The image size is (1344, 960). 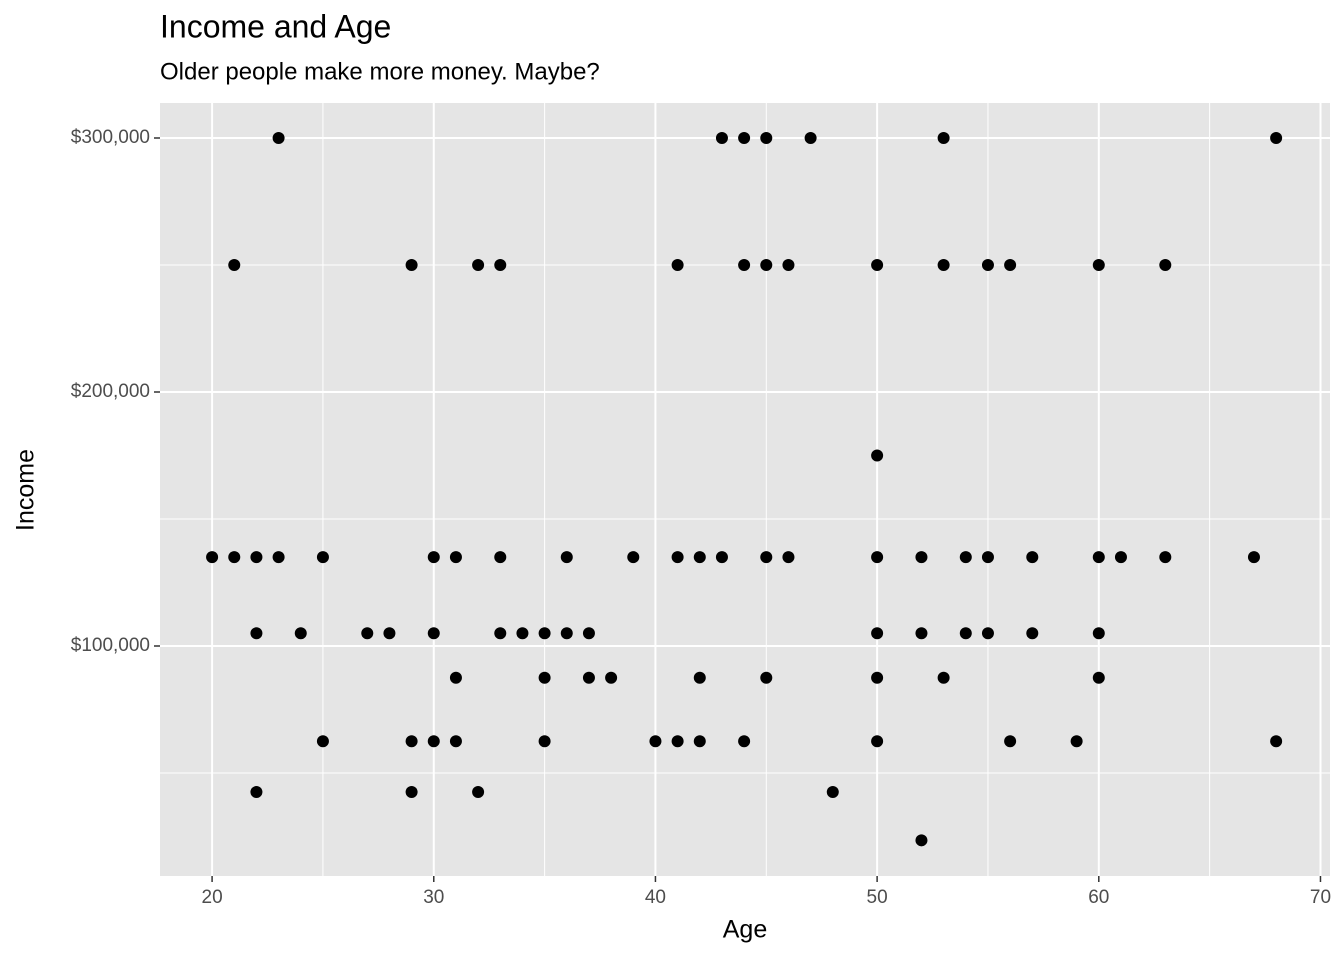 I want to click on y-axis-title: Income, so click(x=26, y=490).